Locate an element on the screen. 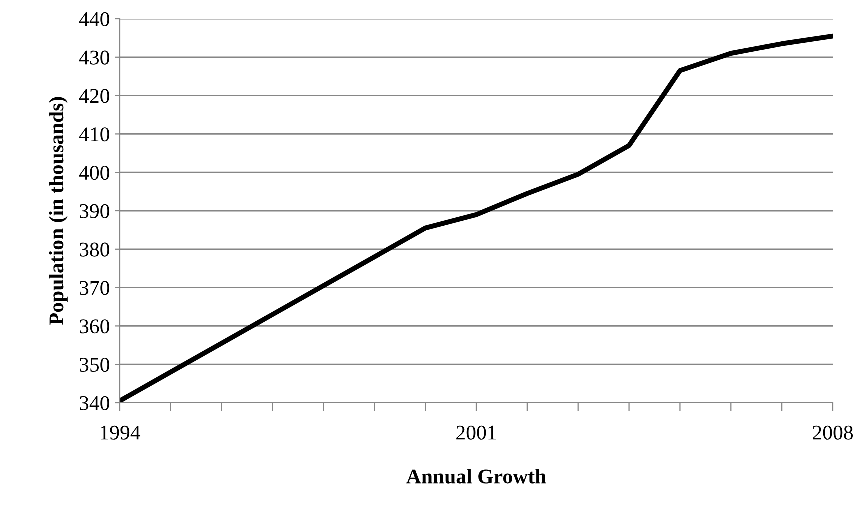 The width and height of the screenshot is (860, 505). y-tick-label: 380 is located at coordinates (95, 249).